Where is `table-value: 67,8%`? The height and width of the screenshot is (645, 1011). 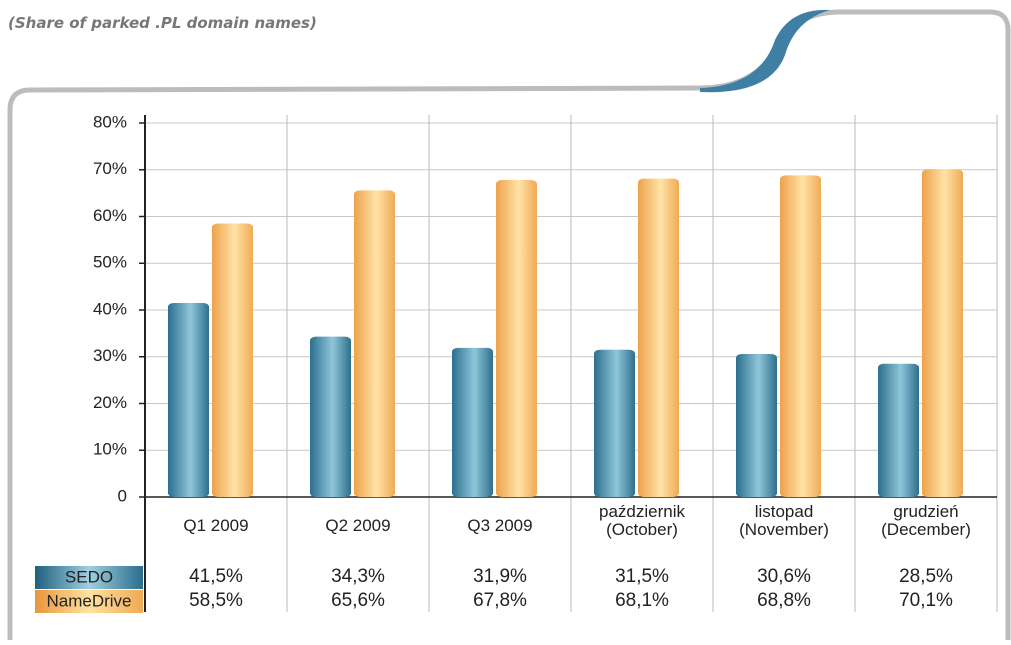
table-value: 67,8% is located at coordinates (500, 600).